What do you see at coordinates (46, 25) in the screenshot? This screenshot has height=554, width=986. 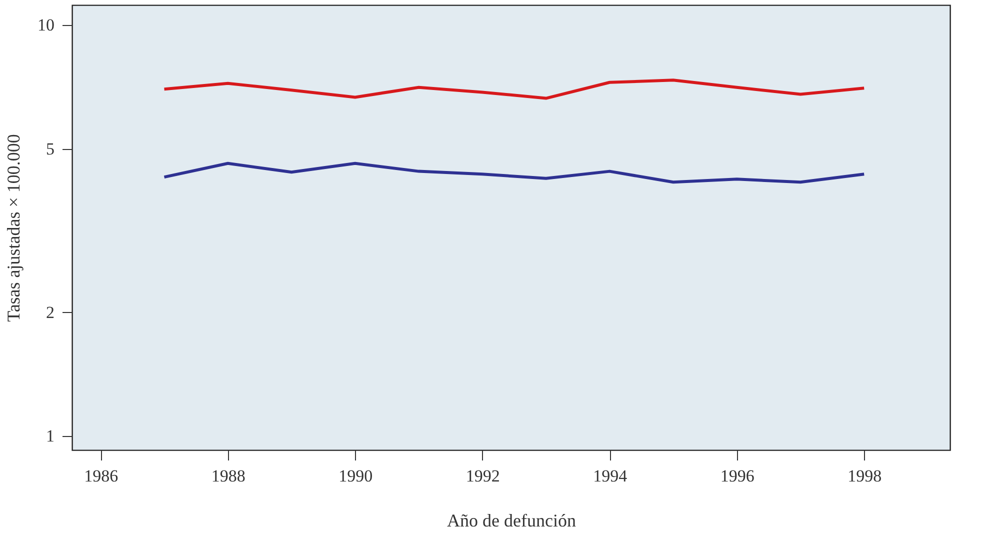 I see `y-tick-label: 10` at bounding box center [46, 25].